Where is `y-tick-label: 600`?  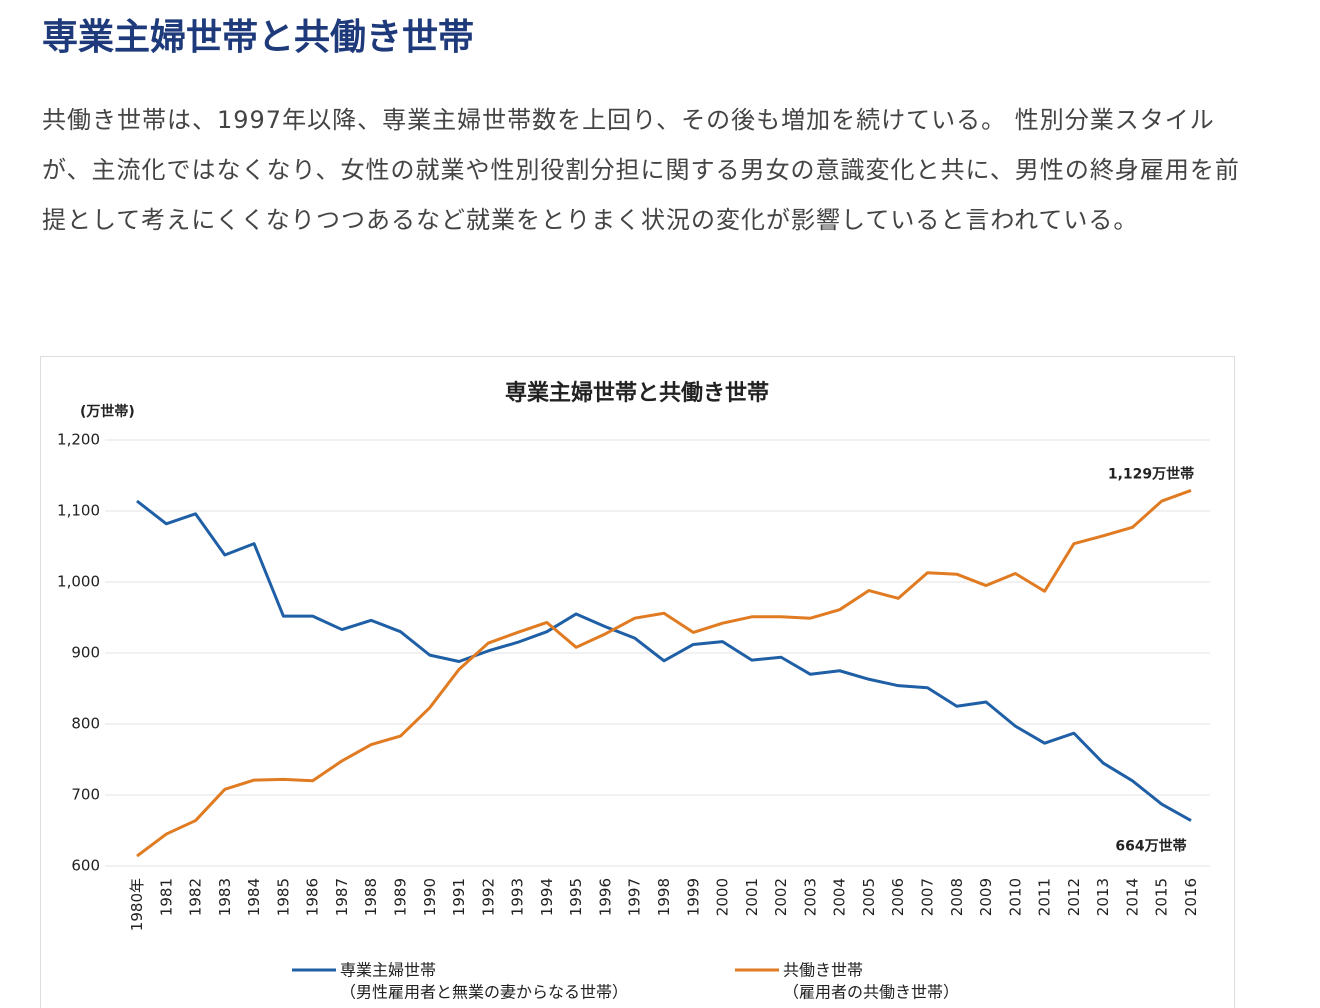 y-tick-label: 600 is located at coordinates (85, 866).